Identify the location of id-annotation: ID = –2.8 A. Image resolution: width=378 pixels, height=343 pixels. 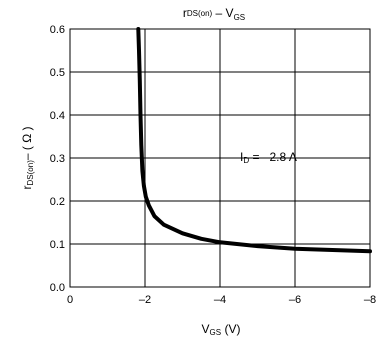
(268, 157).